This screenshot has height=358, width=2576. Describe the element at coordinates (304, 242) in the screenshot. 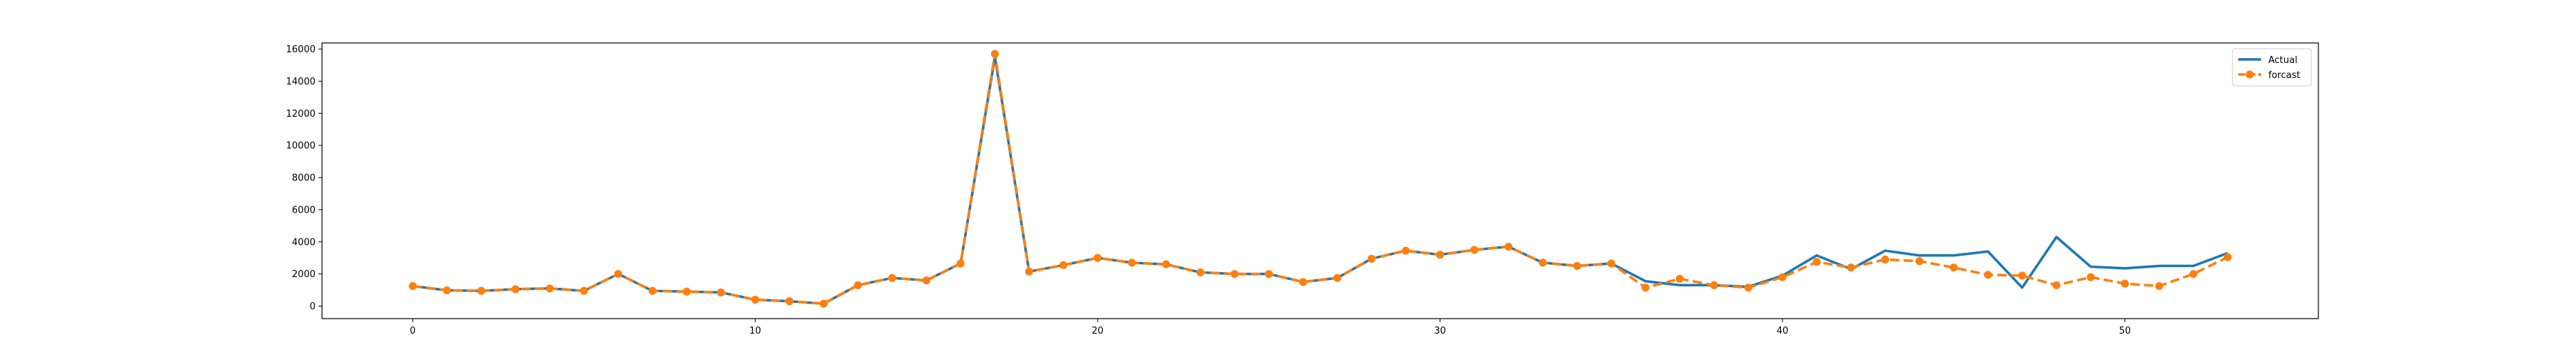

I see `y-tick-label: 4000` at that location.